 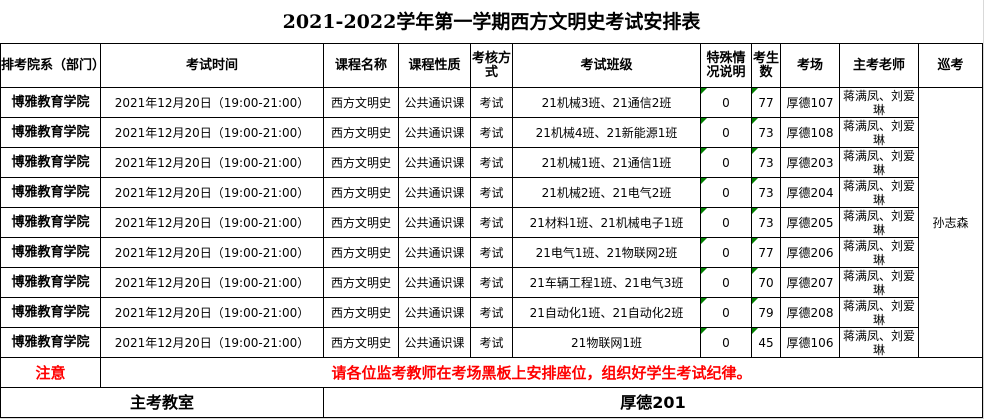 What do you see at coordinates (950, 222) in the screenshot?
I see `cell-patrol: 孙志森` at bounding box center [950, 222].